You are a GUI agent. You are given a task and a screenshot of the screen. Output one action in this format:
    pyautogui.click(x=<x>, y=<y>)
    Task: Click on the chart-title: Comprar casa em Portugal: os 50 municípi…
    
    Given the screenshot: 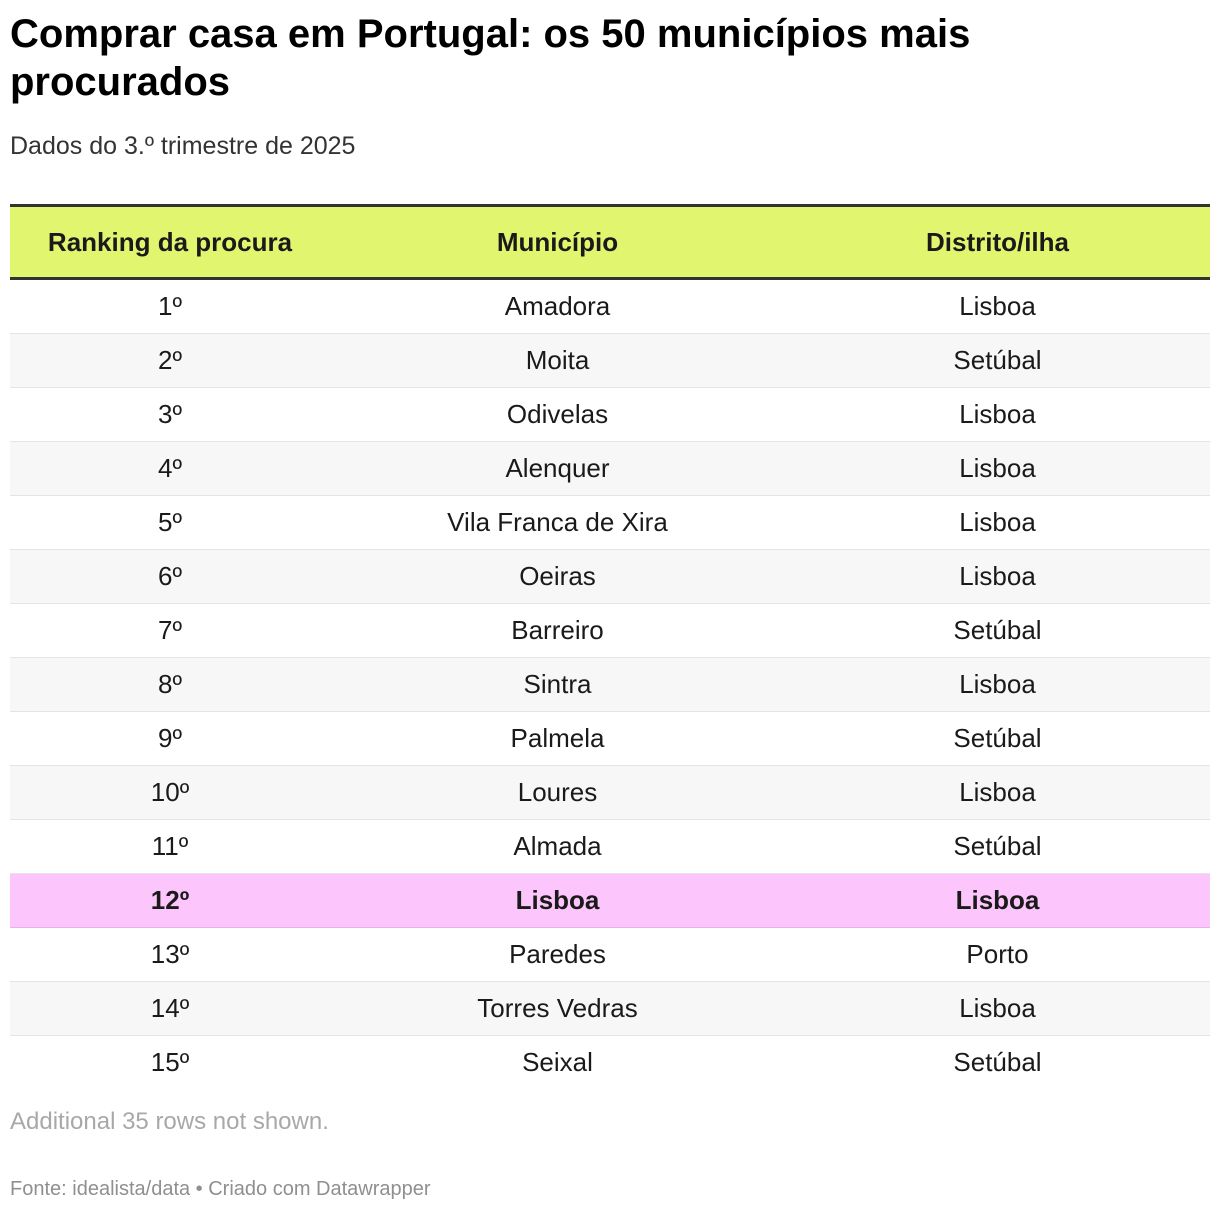 What is the action you would take?
    pyautogui.click(x=490, y=58)
    